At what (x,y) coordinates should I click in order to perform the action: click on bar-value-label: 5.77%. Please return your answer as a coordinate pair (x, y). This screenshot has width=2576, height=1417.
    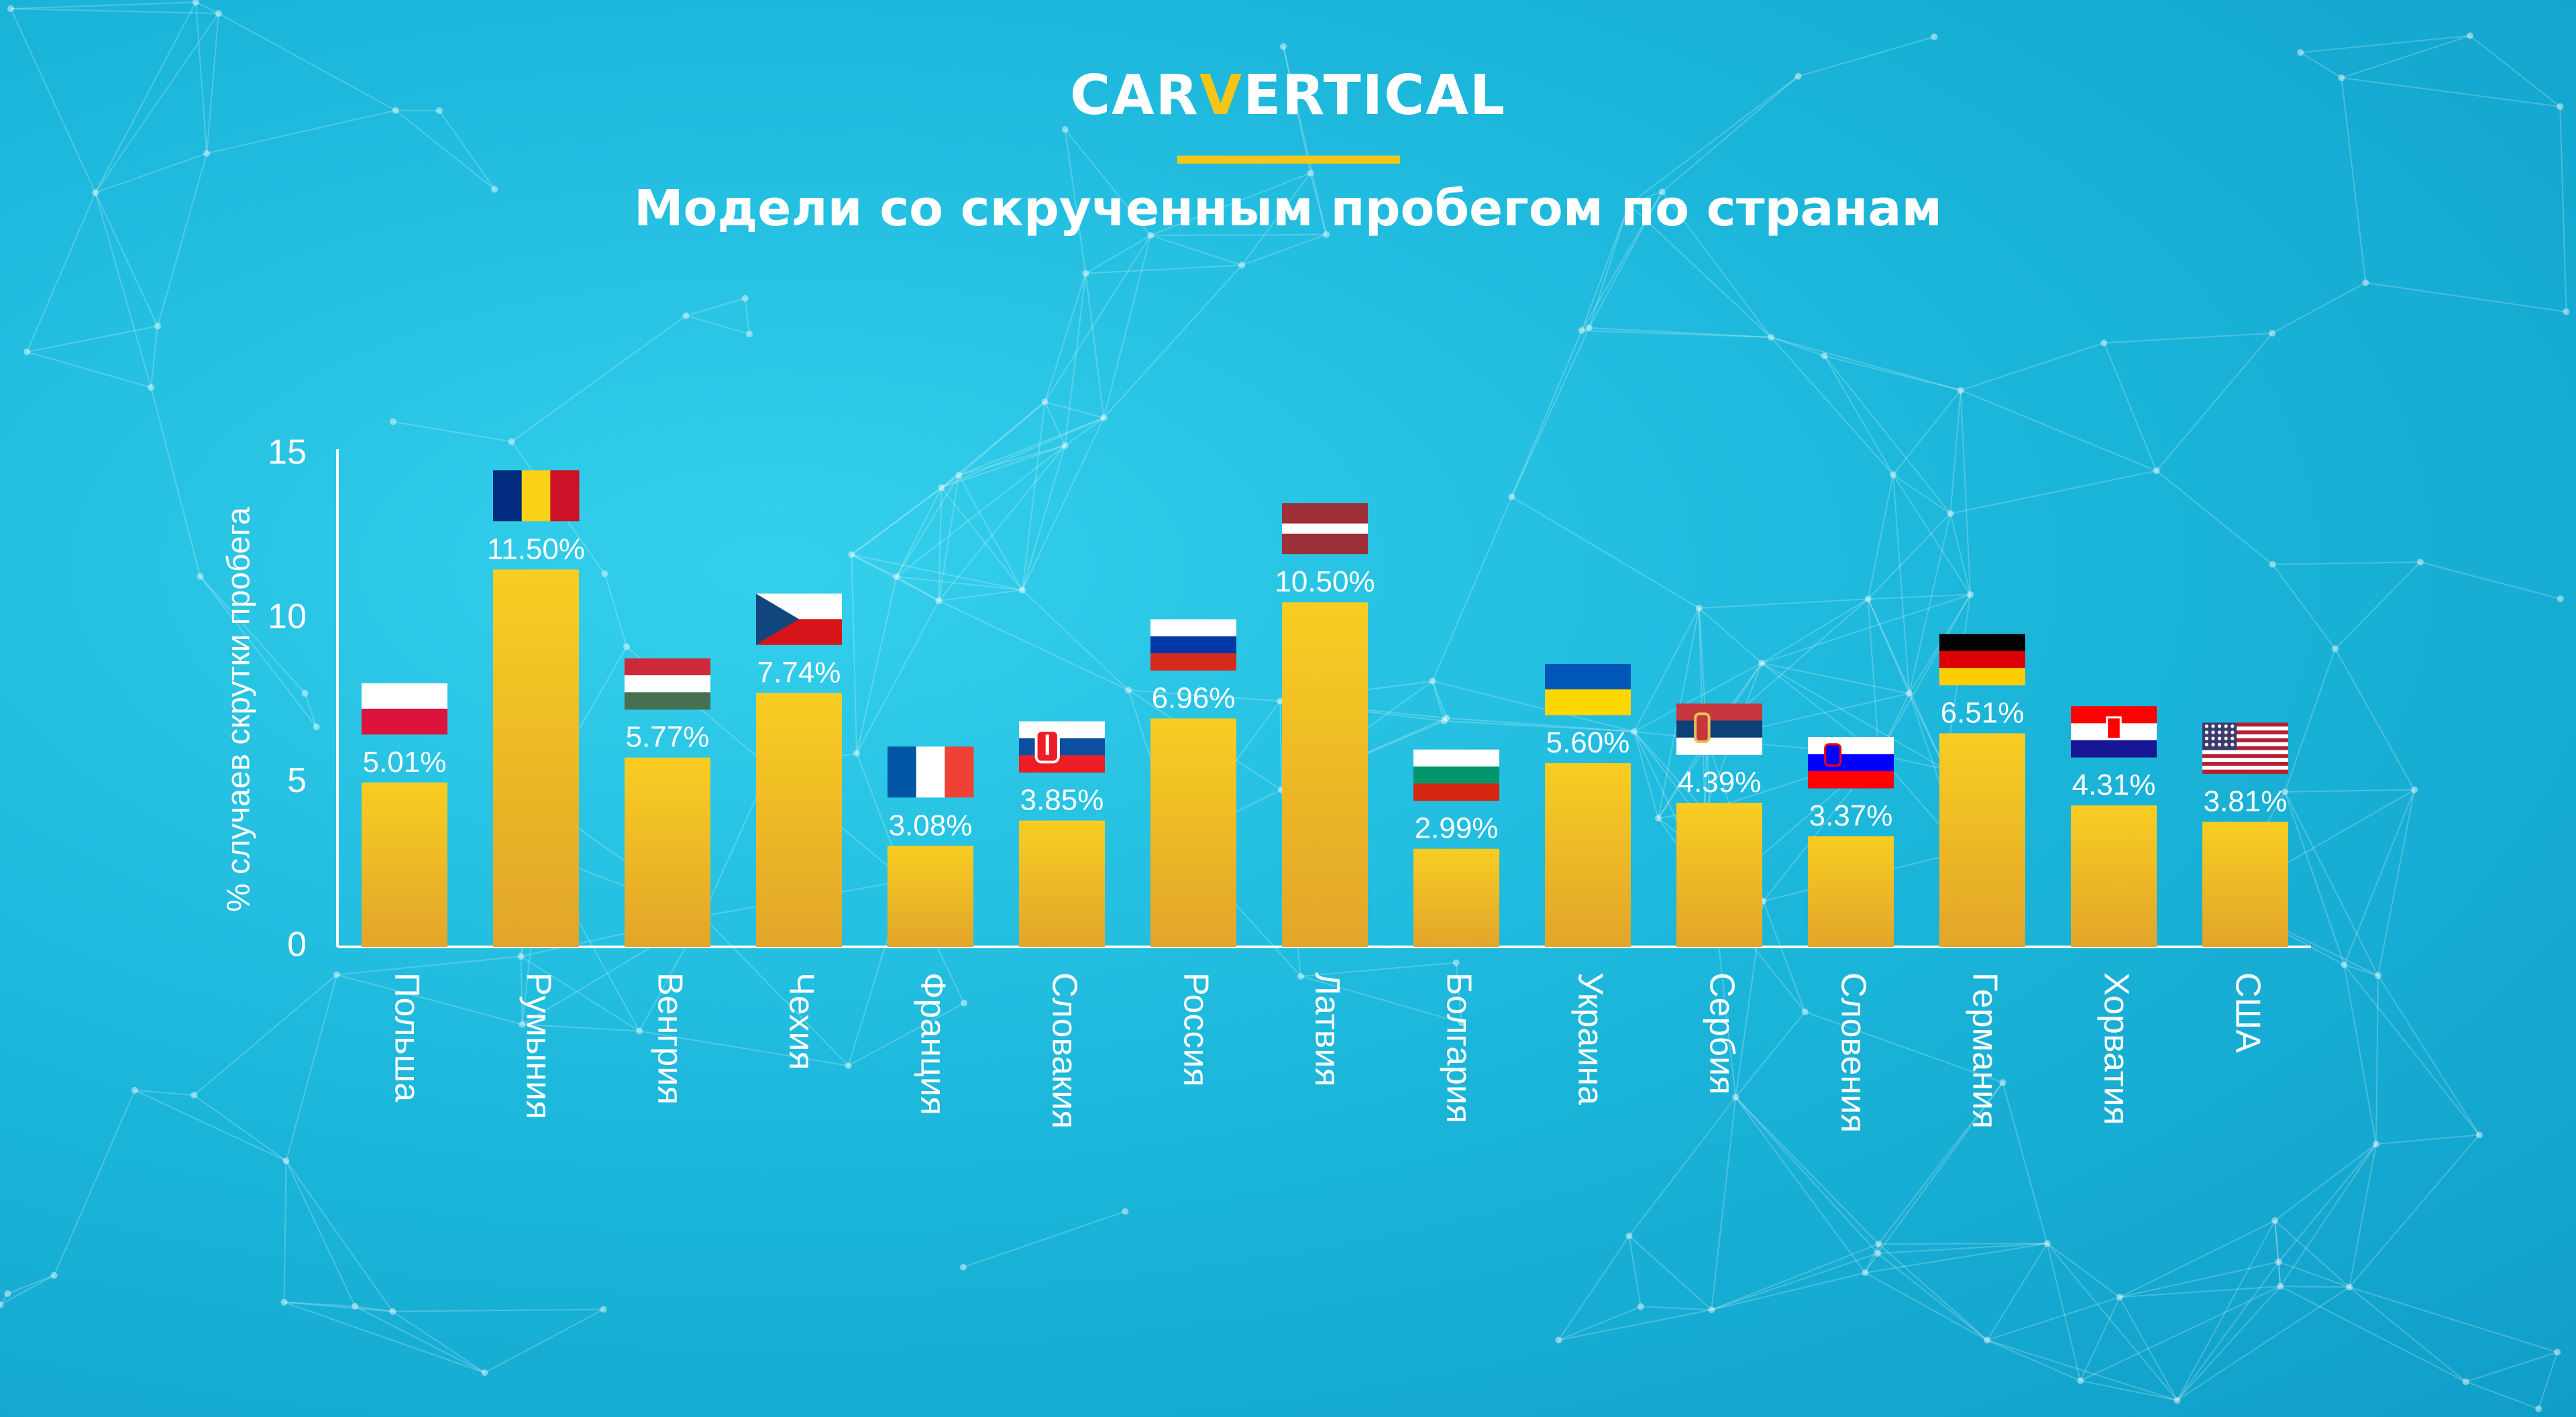
    Looking at the image, I should click on (668, 737).